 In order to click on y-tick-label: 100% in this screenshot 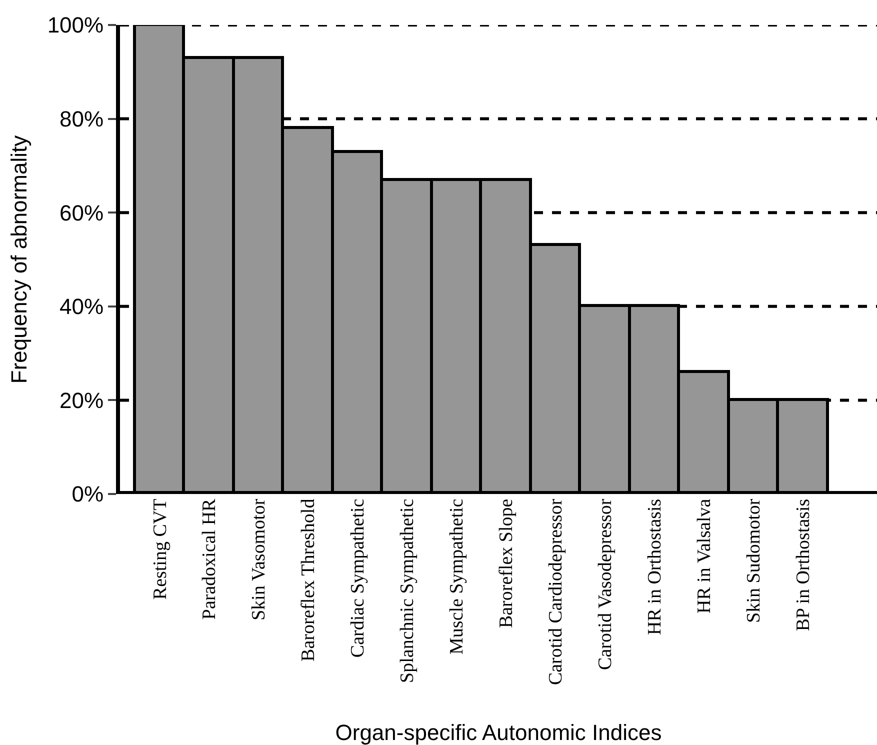, I will do `click(75, 25)`.